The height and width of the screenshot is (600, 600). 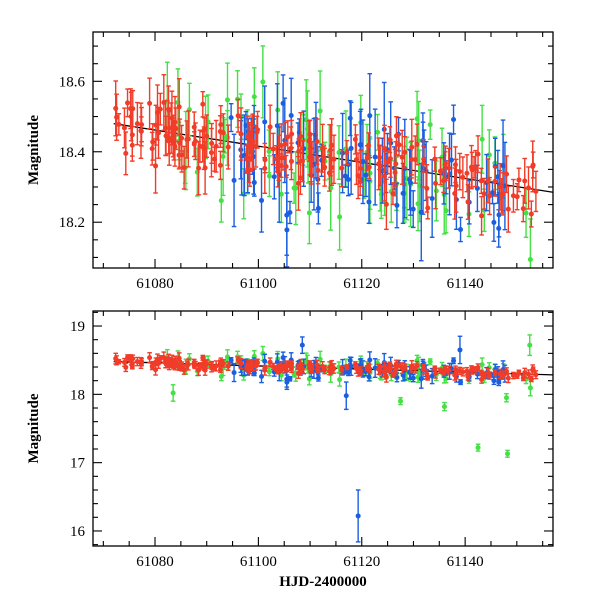 I want to click on x-axis-label: HJD-2400000, so click(x=323, y=582).